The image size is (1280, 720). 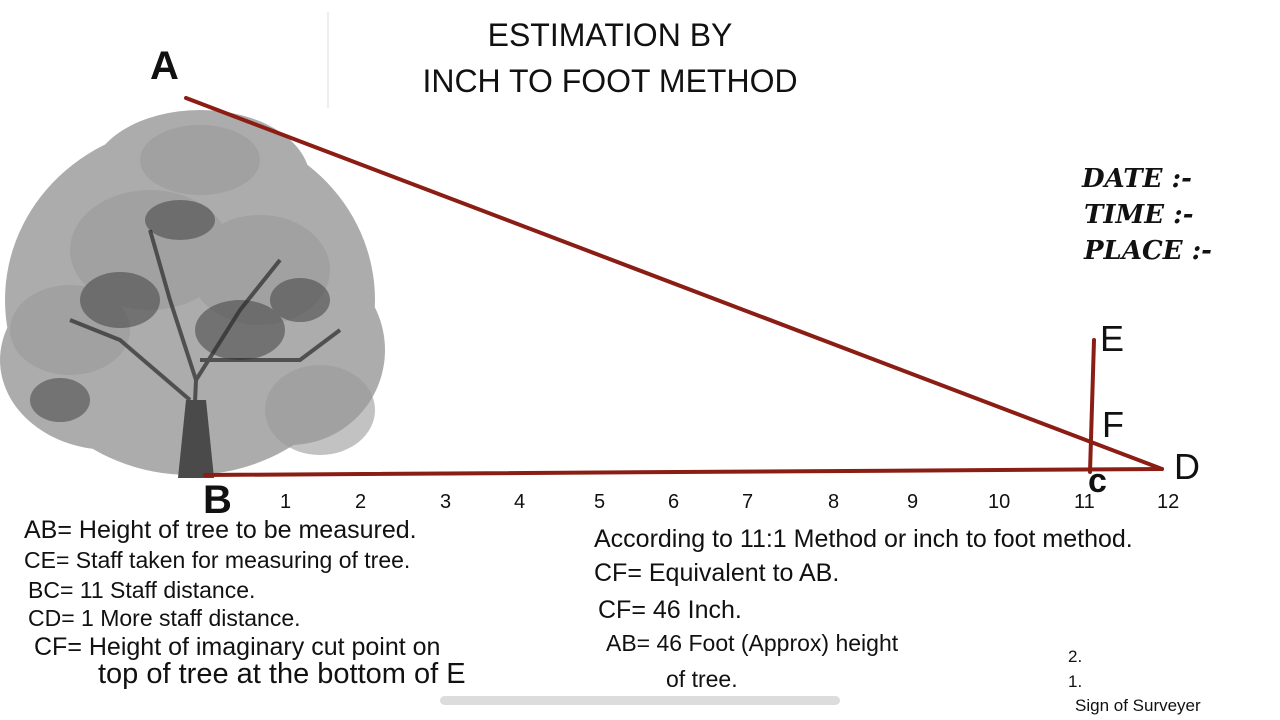 What do you see at coordinates (640, 700) in the screenshot?
I see `horizontal-scrollbar` at bounding box center [640, 700].